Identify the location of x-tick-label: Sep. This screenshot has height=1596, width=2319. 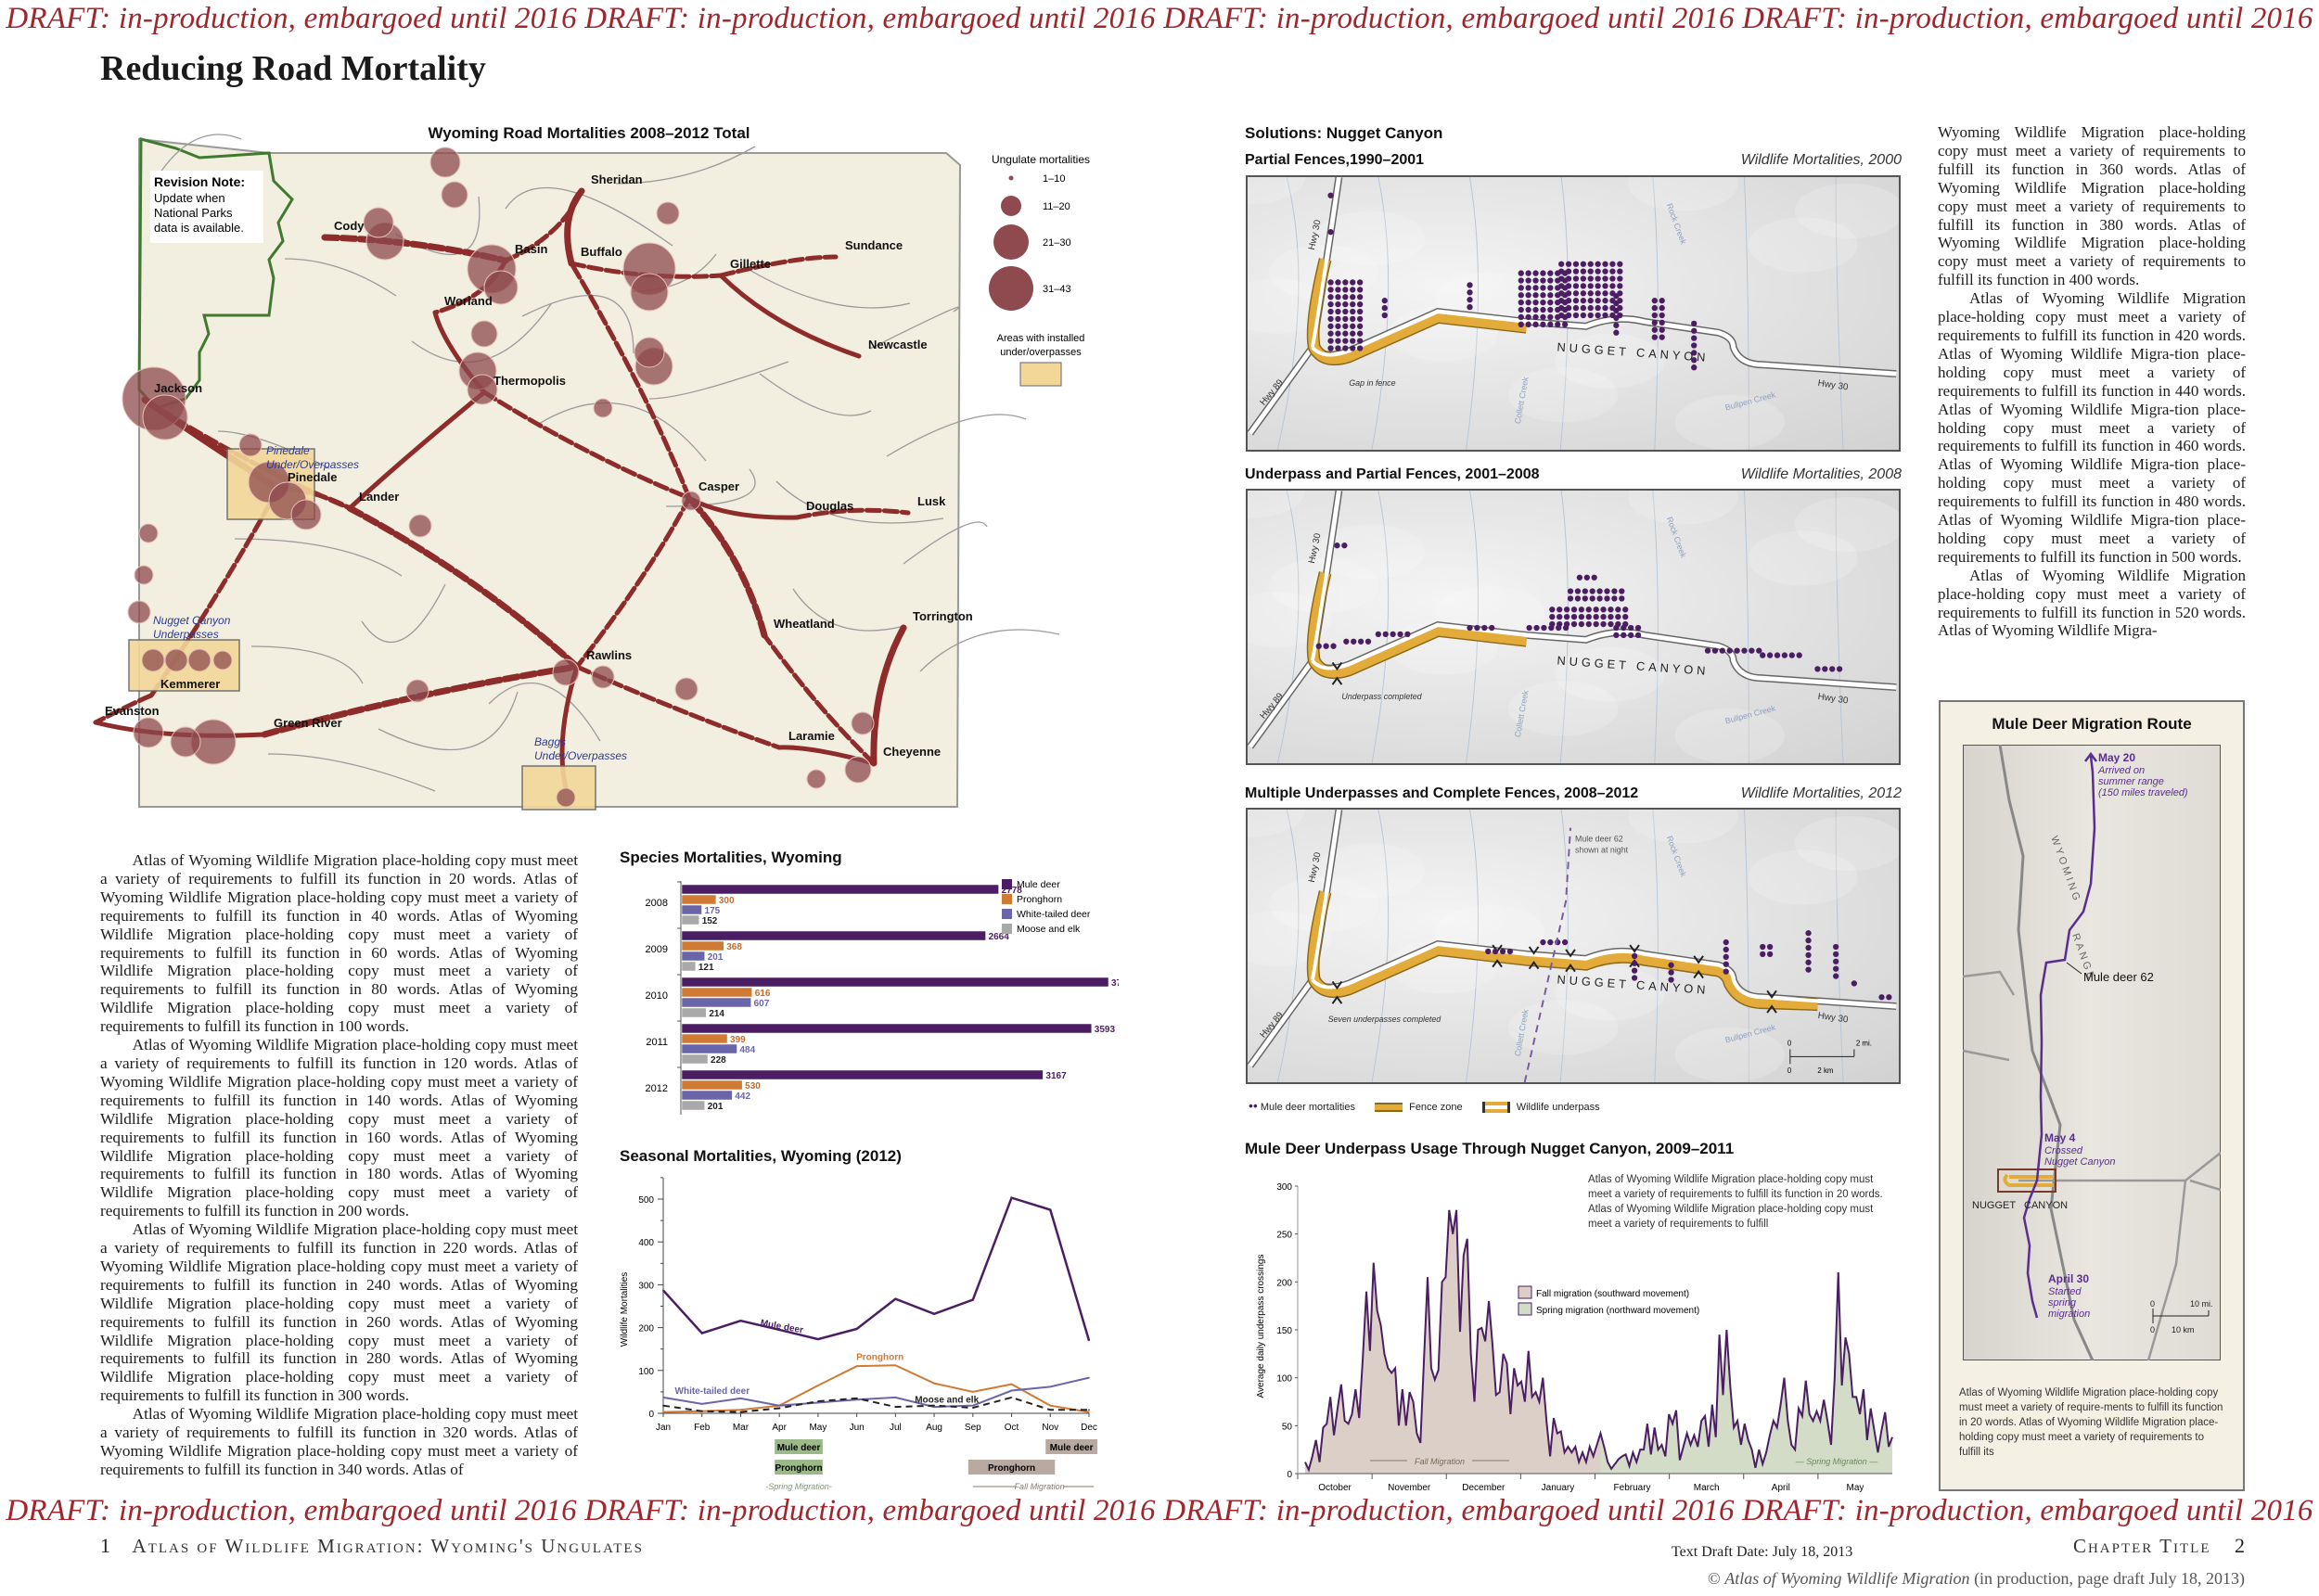
(973, 1428).